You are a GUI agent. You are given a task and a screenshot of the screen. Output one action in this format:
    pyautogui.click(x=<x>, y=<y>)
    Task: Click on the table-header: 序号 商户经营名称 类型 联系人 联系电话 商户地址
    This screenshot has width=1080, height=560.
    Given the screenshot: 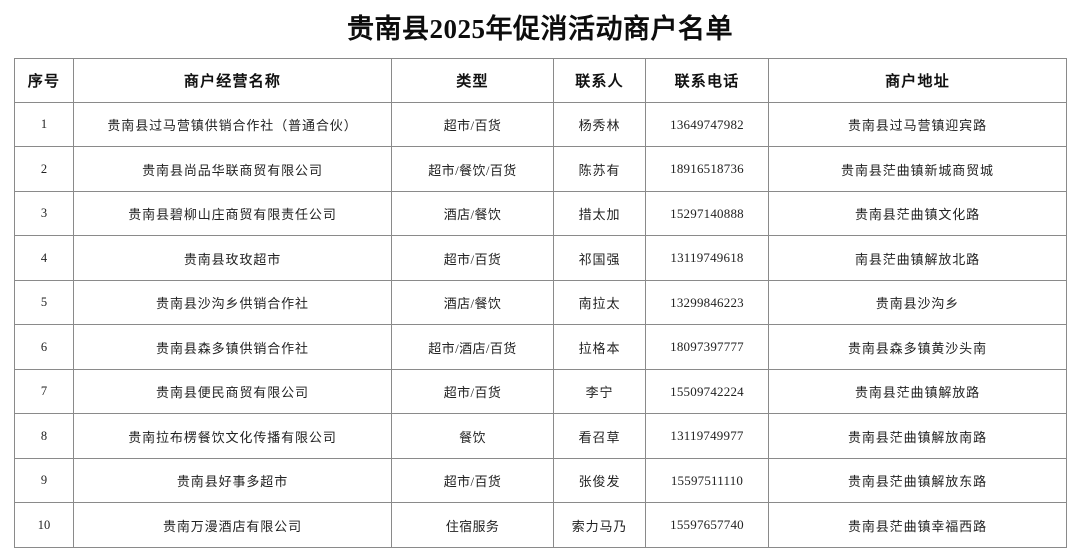 What is the action you would take?
    pyautogui.click(x=540, y=80)
    